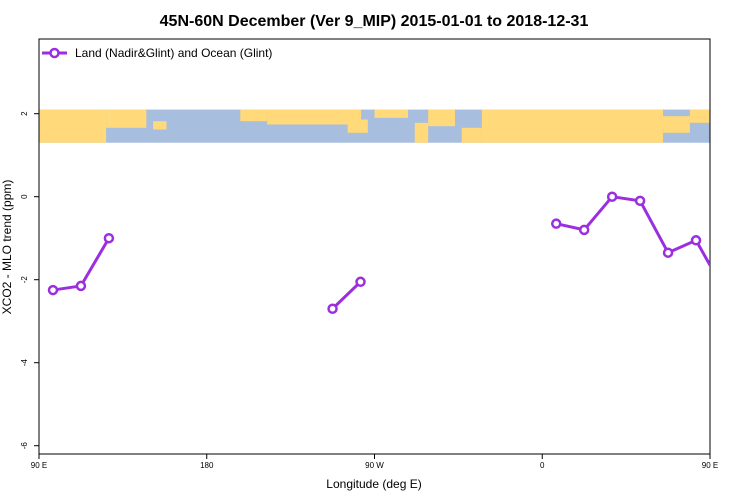  I want to click on y-axis: -6 -4 -2 0 2, so click(29, 280).